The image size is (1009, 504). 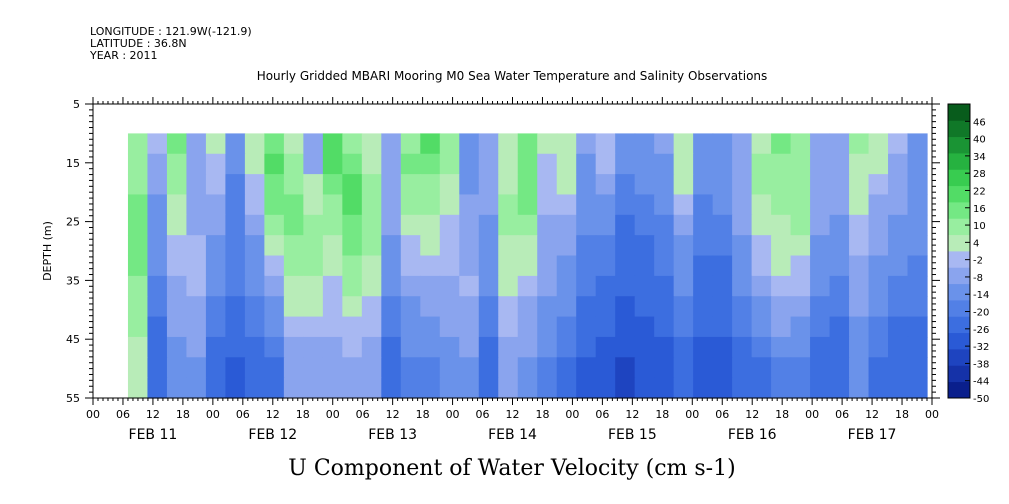 I want to click on x-tick-label: 12, so click(x=513, y=414).